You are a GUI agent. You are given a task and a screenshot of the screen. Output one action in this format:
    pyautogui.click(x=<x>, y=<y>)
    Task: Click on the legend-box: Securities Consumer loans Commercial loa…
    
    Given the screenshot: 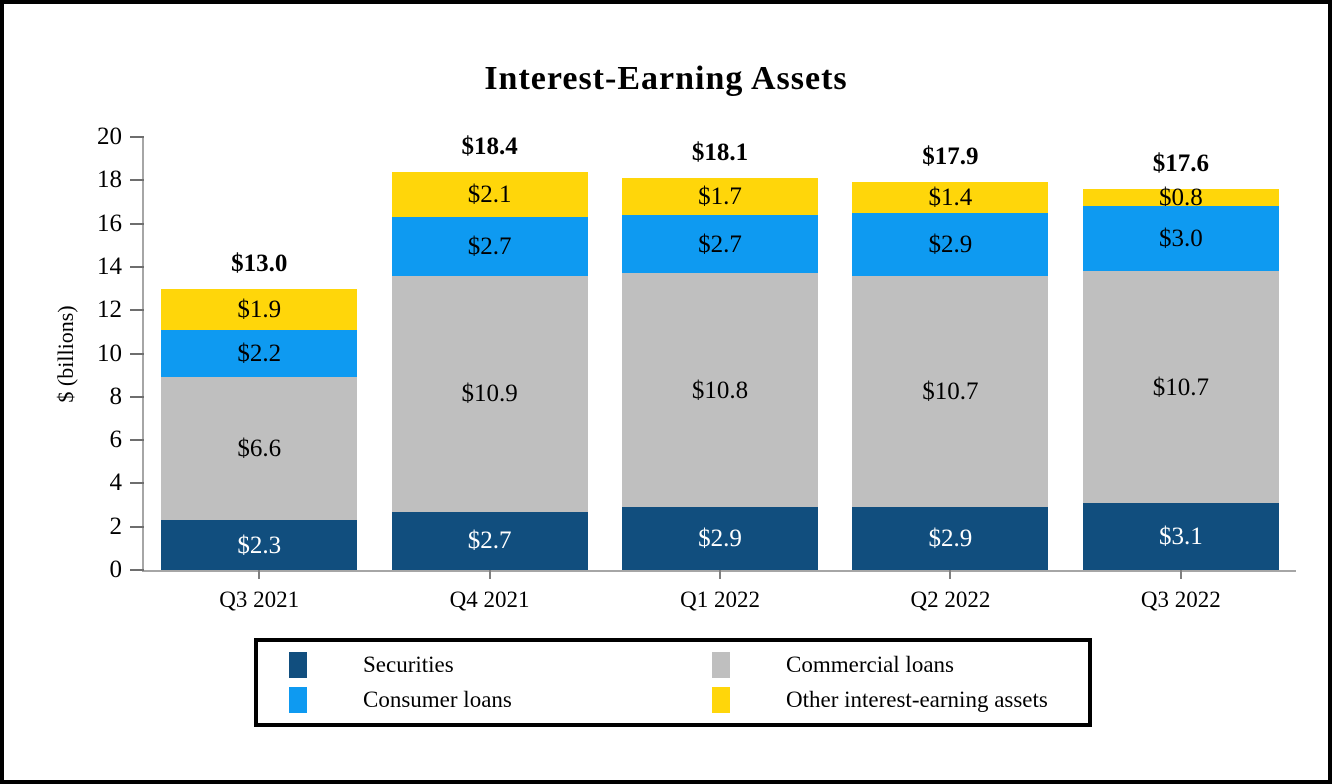 What is the action you would take?
    pyautogui.click(x=673, y=682)
    